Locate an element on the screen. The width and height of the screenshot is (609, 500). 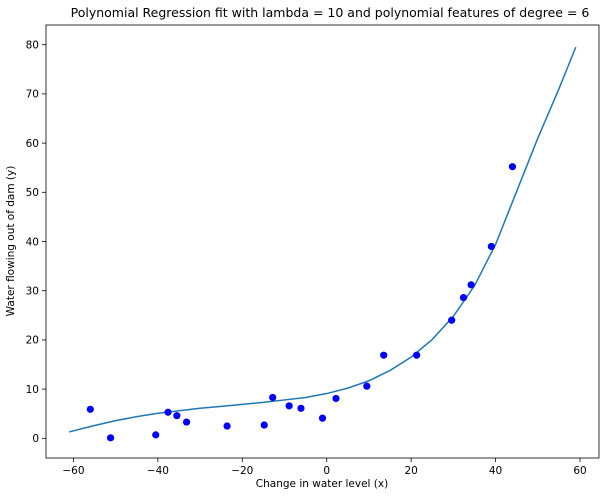
x-axis: −60 −40 −20 0 20 40 60 is located at coordinates (324, 467).